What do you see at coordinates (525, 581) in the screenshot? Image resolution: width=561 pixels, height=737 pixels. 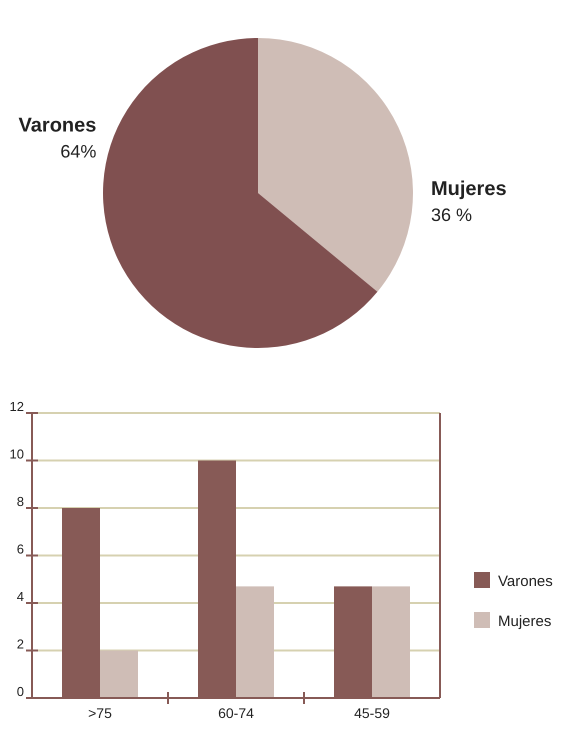 I see `legend-label: Varones` at bounding box center [525, 581].